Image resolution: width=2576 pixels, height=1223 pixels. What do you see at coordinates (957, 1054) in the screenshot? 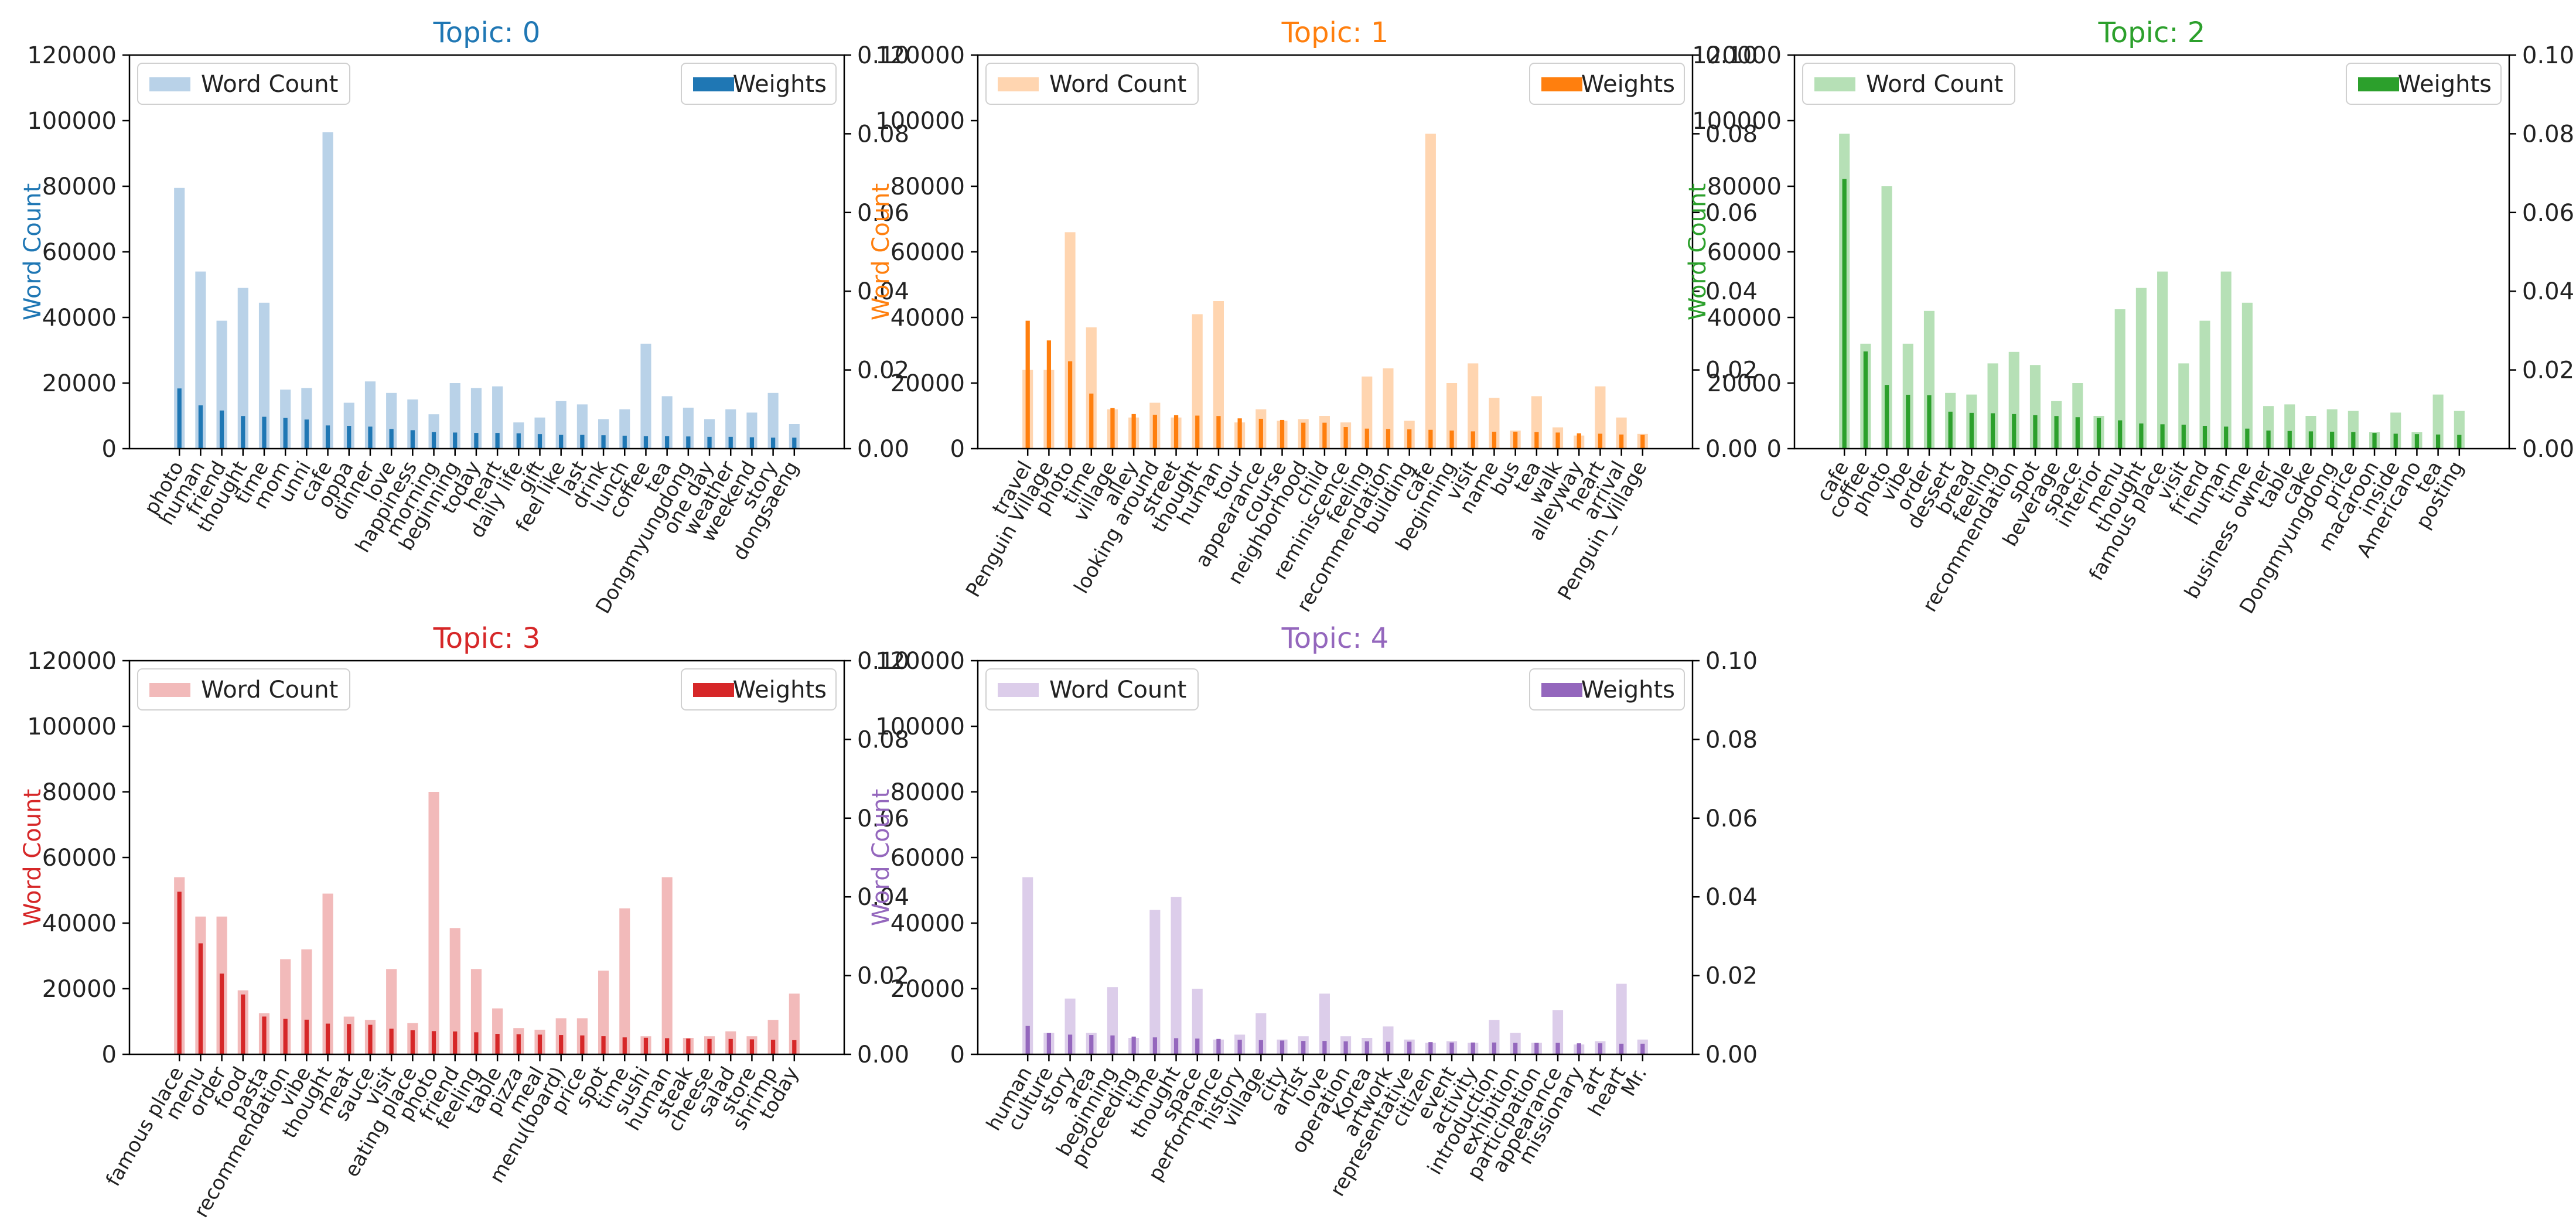
I see `y-tick-label: 0` at bounding box center [957, 1054].